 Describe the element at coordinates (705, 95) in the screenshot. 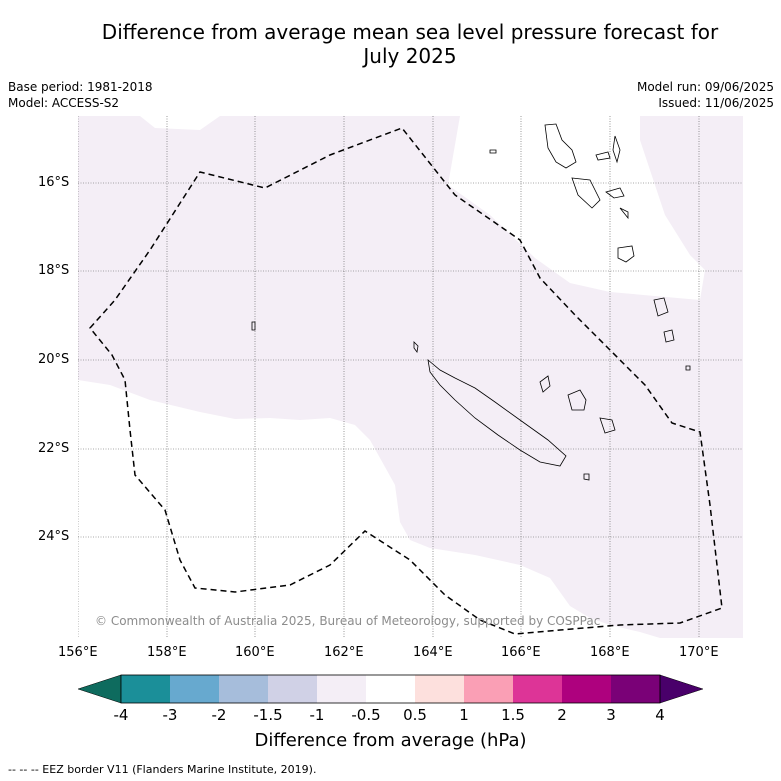

I see `meta-right: Model run: 09/06/2025 Issued: 11/06/2025` at that location.